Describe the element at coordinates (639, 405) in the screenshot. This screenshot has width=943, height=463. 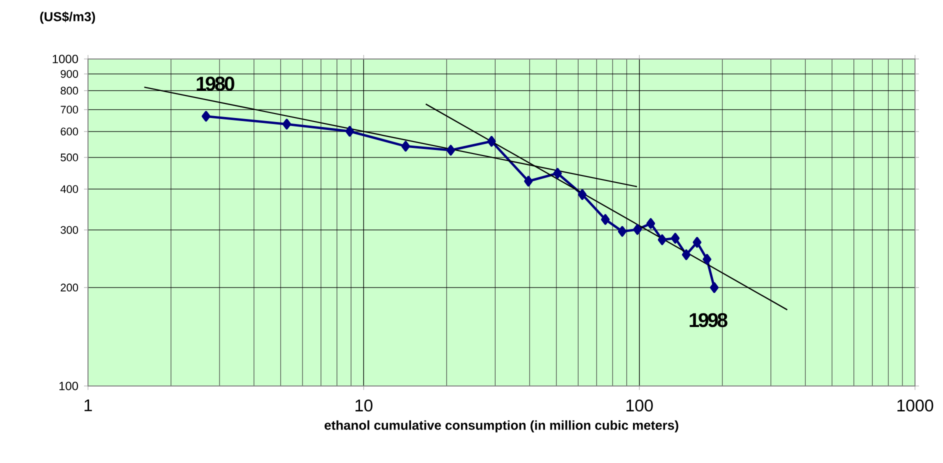
I see `x-tick-label: 100` at that location.